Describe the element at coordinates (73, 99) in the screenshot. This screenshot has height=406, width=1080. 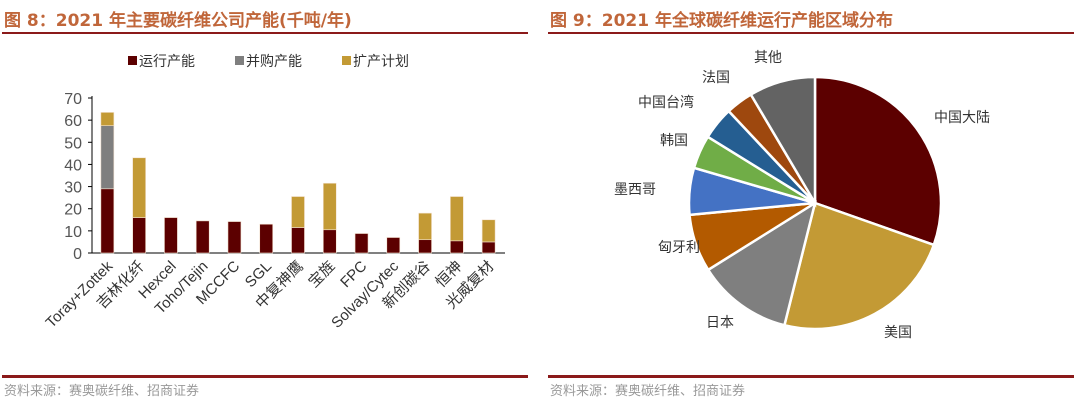
I see `y-tick-label: 70` at that location.